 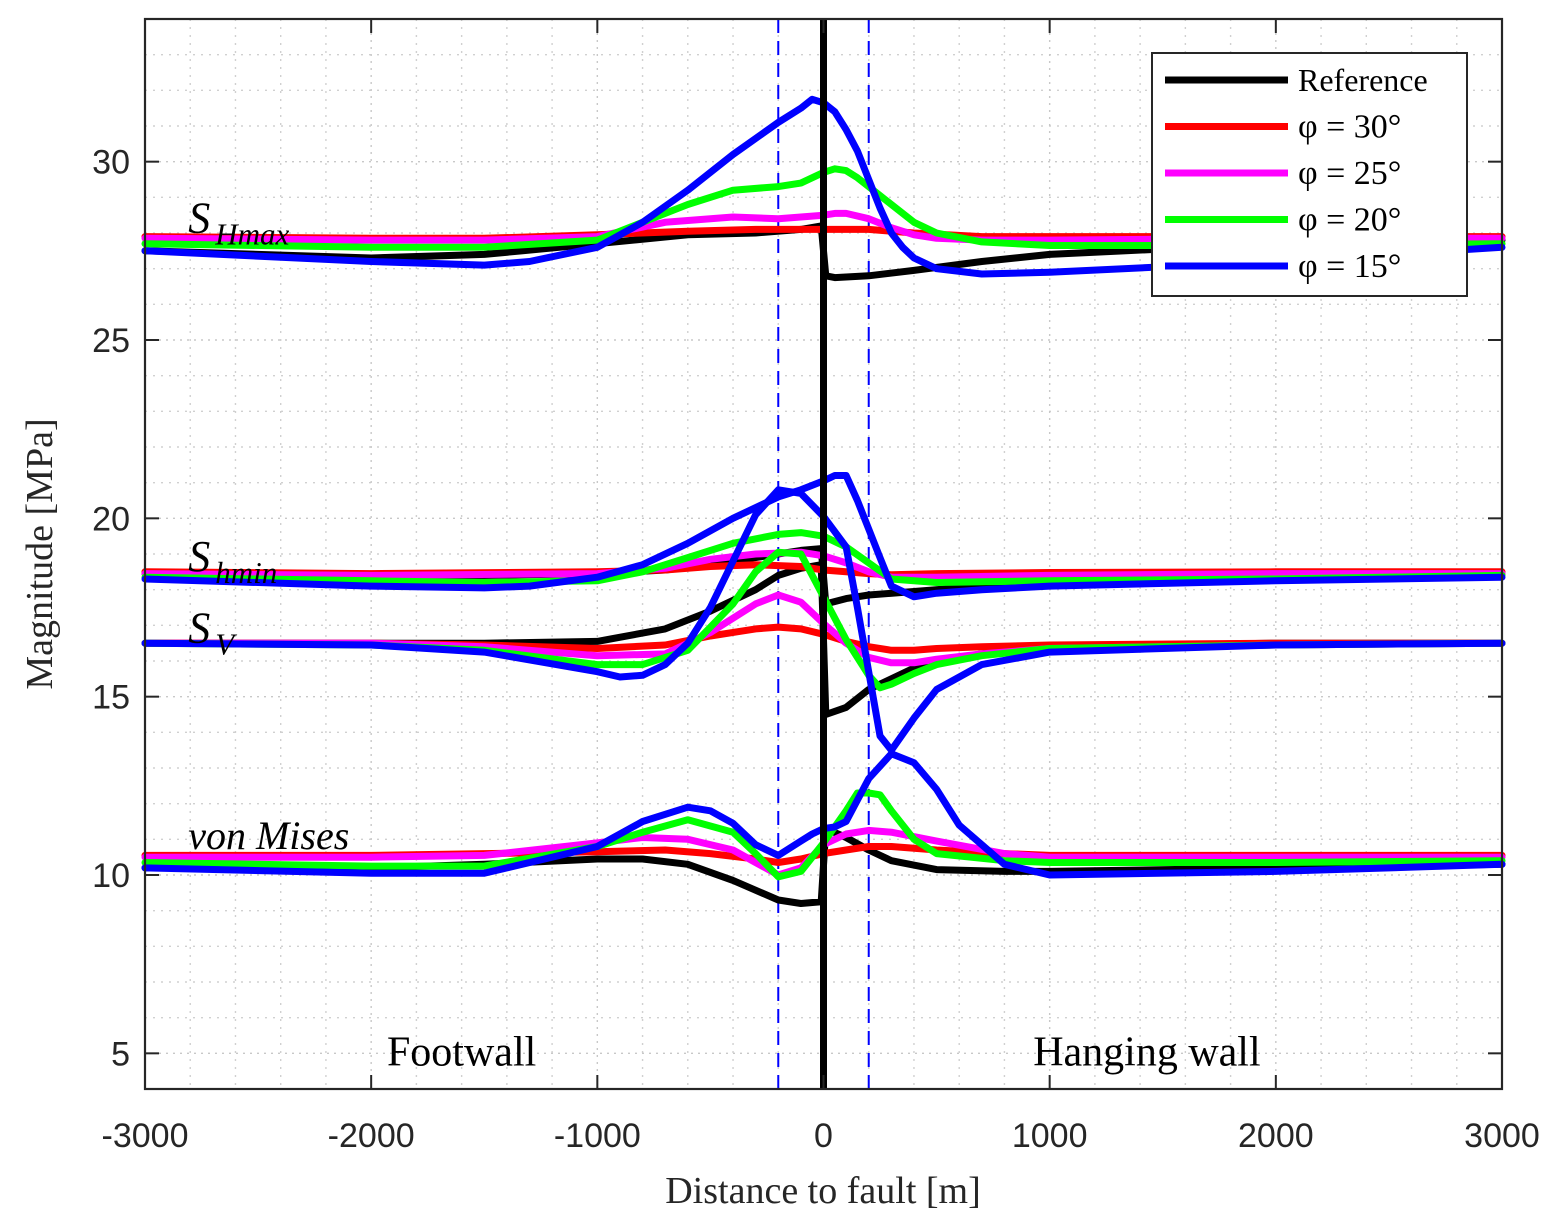 I want to click on y-tick-label: 5, so click(x=120, y=1054).